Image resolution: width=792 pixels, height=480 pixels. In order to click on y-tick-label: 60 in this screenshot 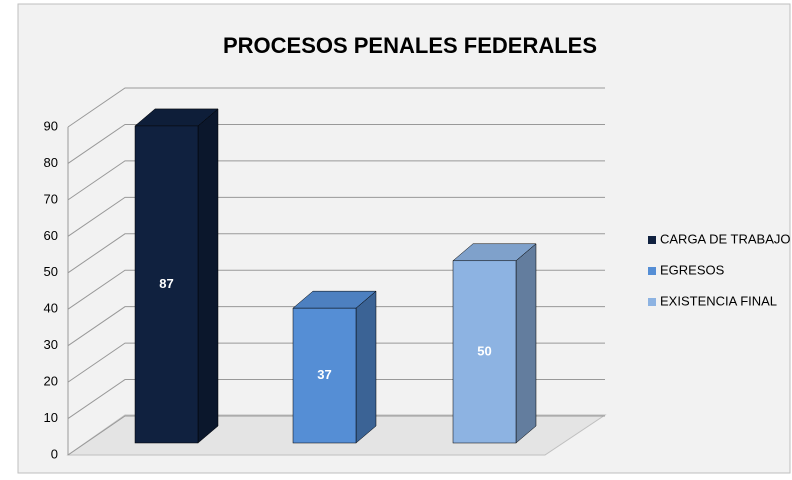, I will do `click(51, 235)`.